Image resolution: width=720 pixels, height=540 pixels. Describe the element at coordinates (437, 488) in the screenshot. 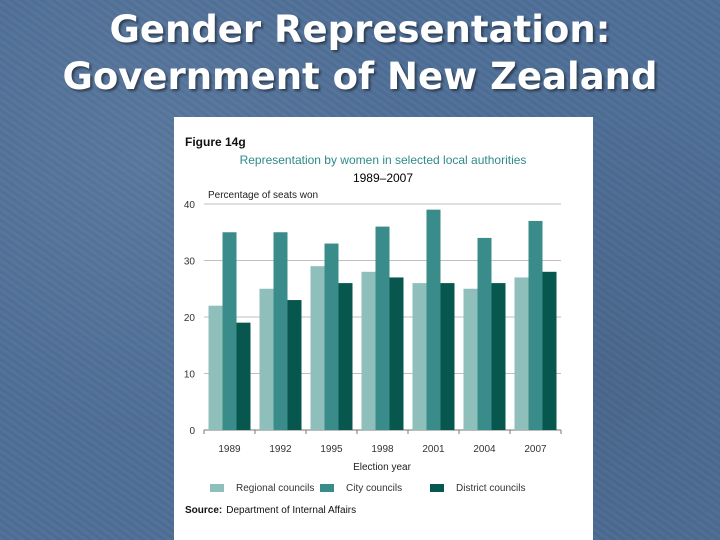

I see `legend-swatch-district-councils` at that location.